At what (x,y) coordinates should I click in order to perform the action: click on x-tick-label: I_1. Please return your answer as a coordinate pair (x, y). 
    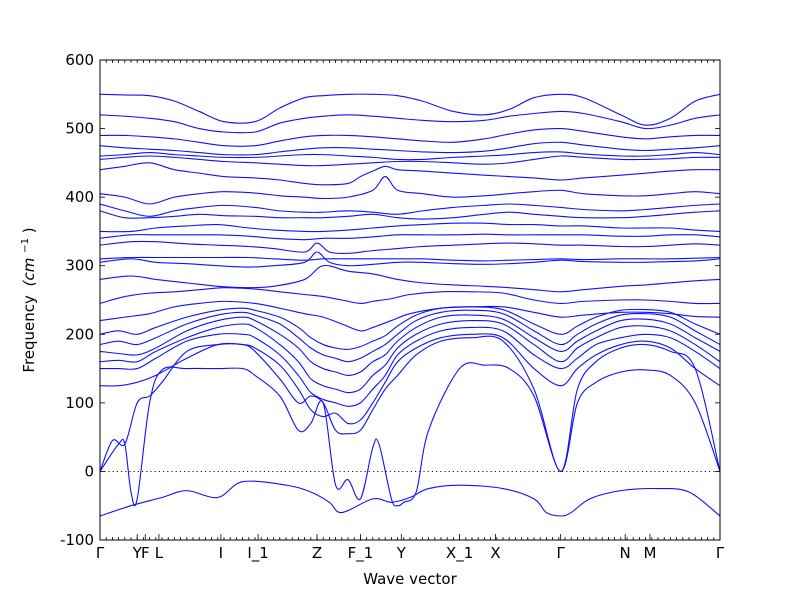
    Looking at the image, I should click on (257, 553).